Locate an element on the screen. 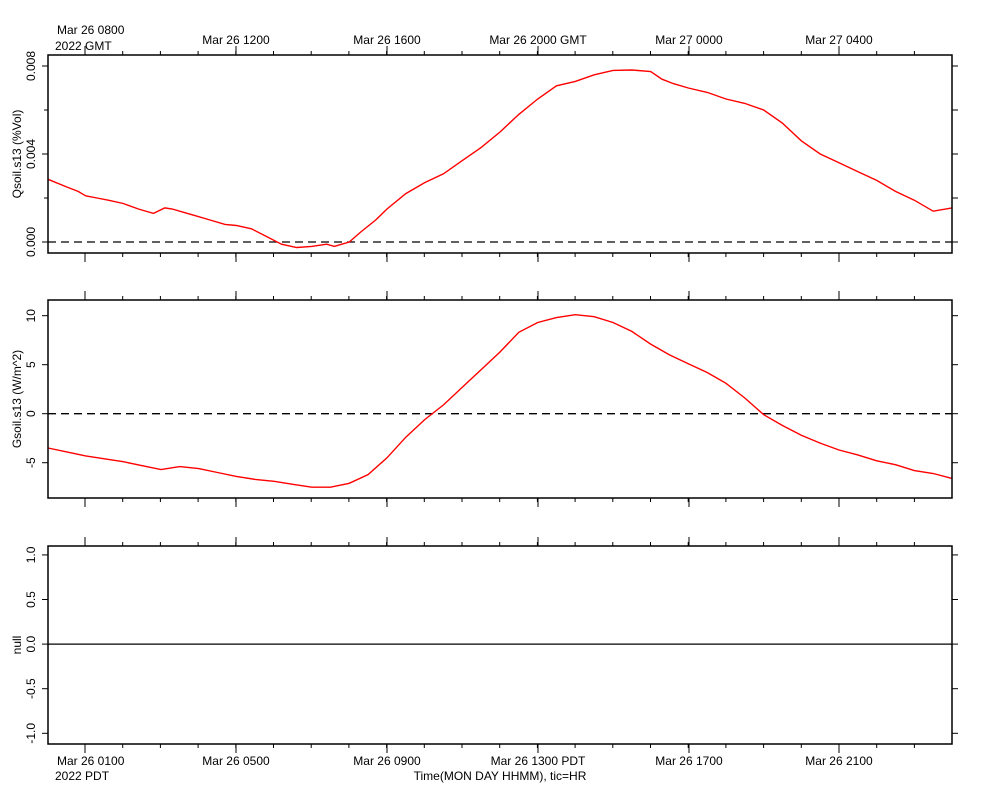  y-tick-label: 1.0 is located at coordinates (31, 554).